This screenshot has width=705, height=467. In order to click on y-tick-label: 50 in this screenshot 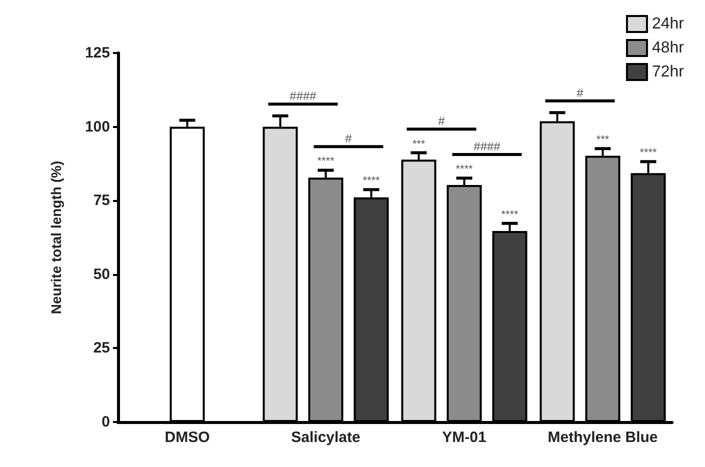, I will do `click(101, 274)`.